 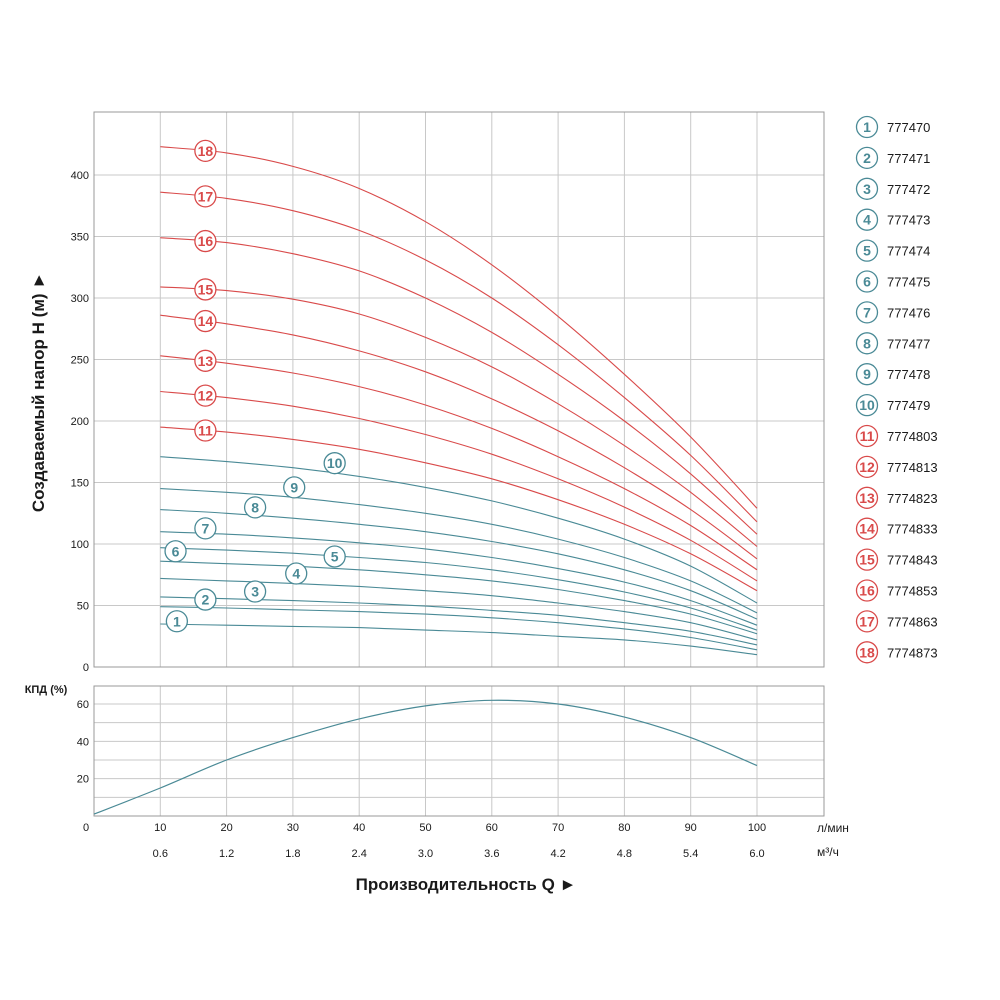 I want to click on legend-label: 7774833, so click(x=912, y=529).